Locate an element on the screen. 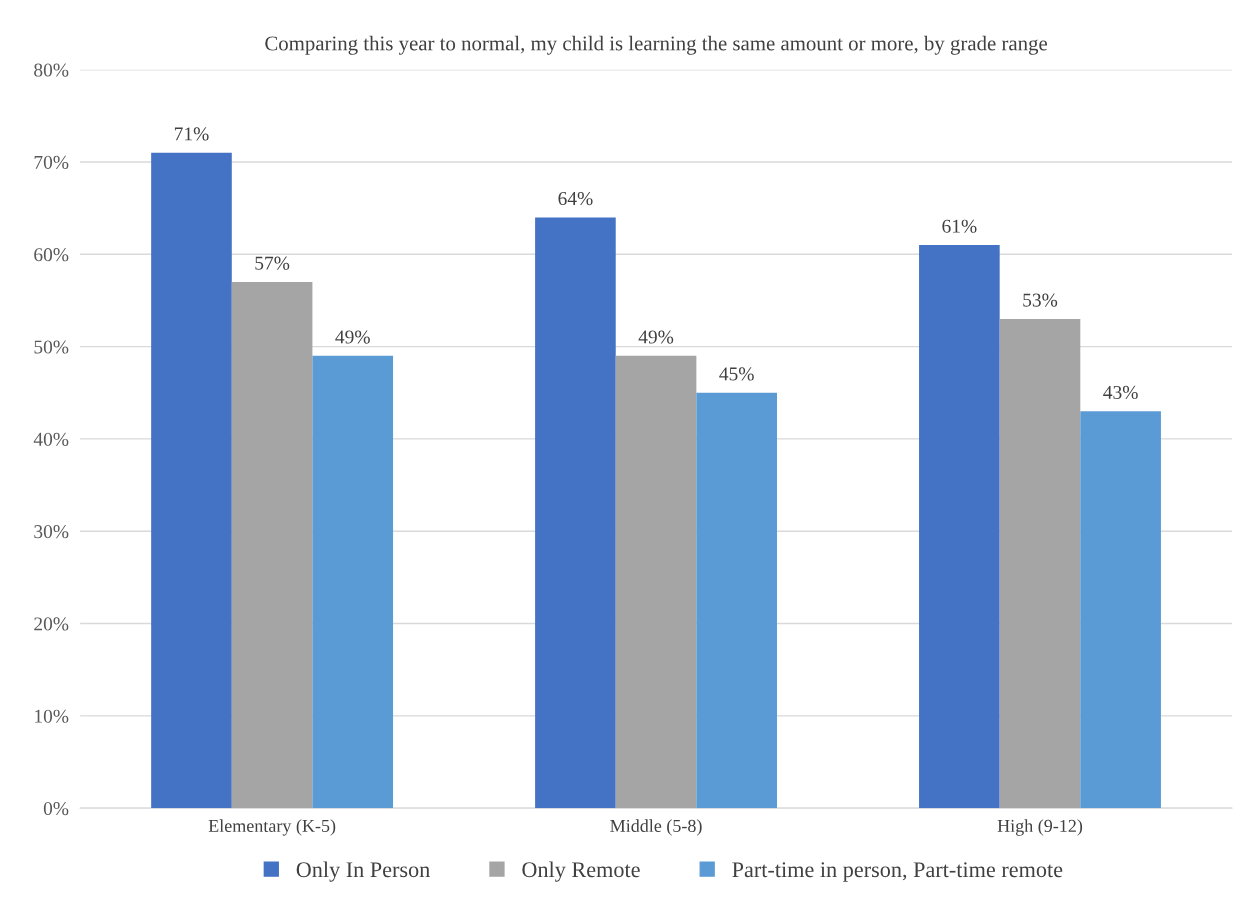 The image size is (1252, 905). y-tick-label: 50% is located at coordinates (51, 347).